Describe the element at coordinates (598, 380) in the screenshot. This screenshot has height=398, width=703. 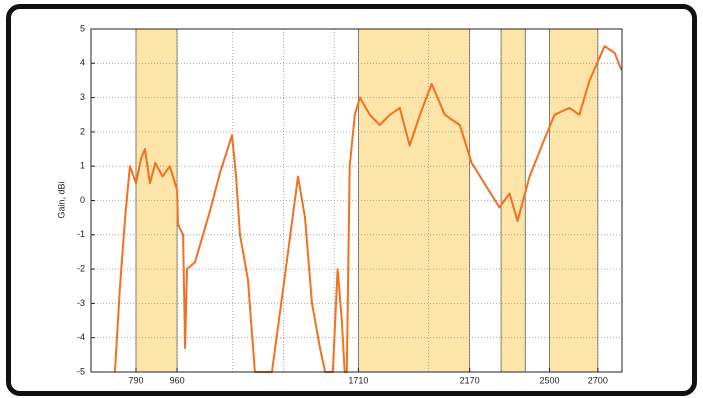
I see `x-tick-label: 2700` at that location.